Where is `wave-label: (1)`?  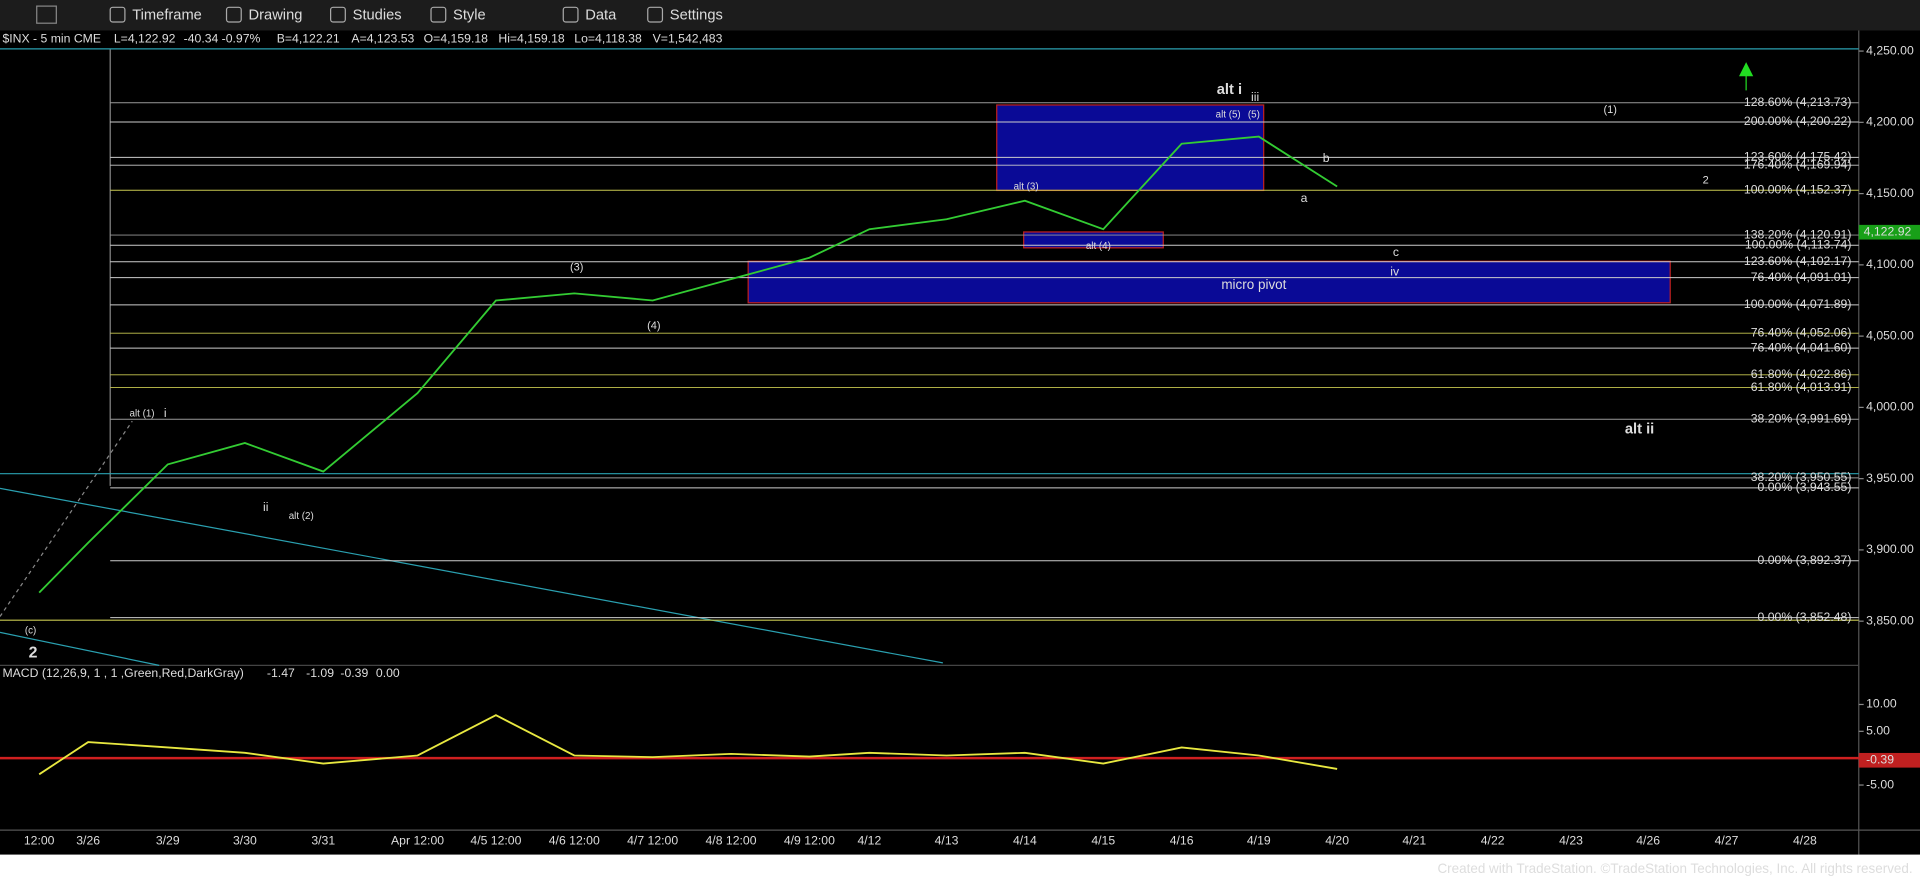 wave-label: (1) is located at coordinates (1609, 110).